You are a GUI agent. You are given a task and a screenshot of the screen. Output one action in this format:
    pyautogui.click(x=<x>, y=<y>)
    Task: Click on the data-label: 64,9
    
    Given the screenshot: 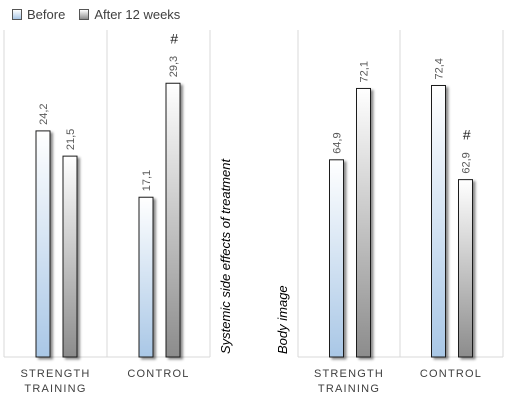 What is the action you would take?
    pyautogui.click(x=338, y=142)
    